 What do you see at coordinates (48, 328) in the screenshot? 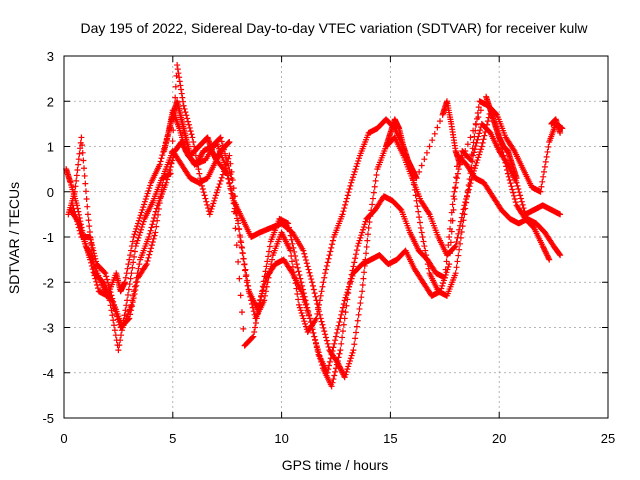
I see `y-tick-label: -3` at bounding box center [48, 328].